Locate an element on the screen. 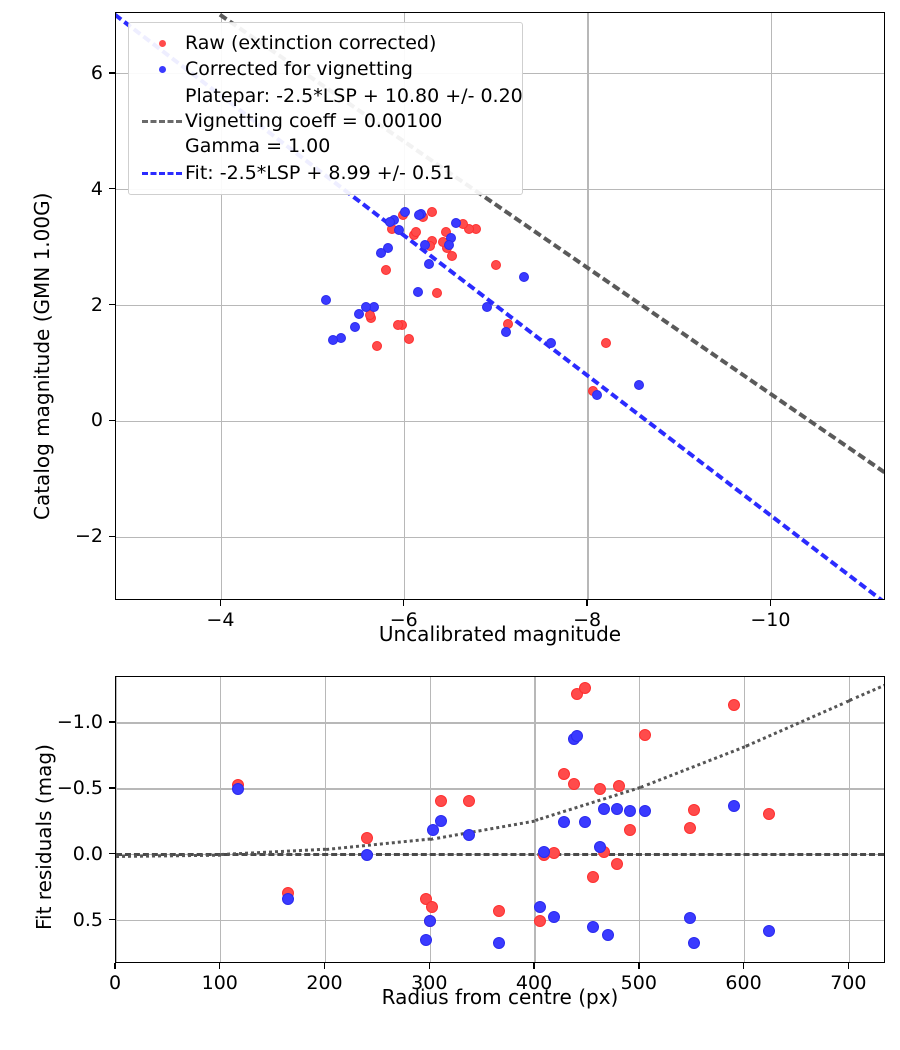  zero-residual-line is located at coordinates (500, 854).